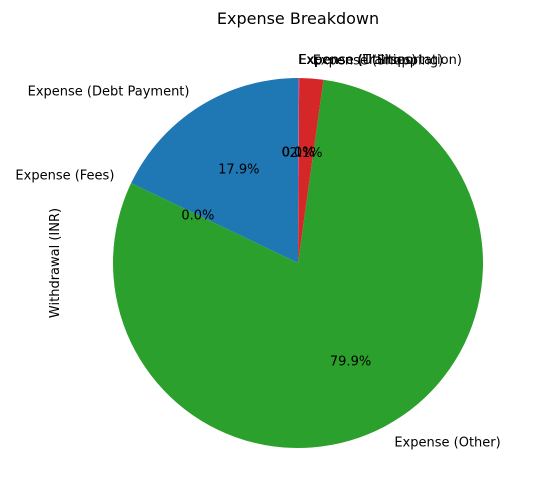  Describe the element at coordinates (305, 153) in the screenshot. I see `slice-percent-expense-shopping: 2.1%` at that location.